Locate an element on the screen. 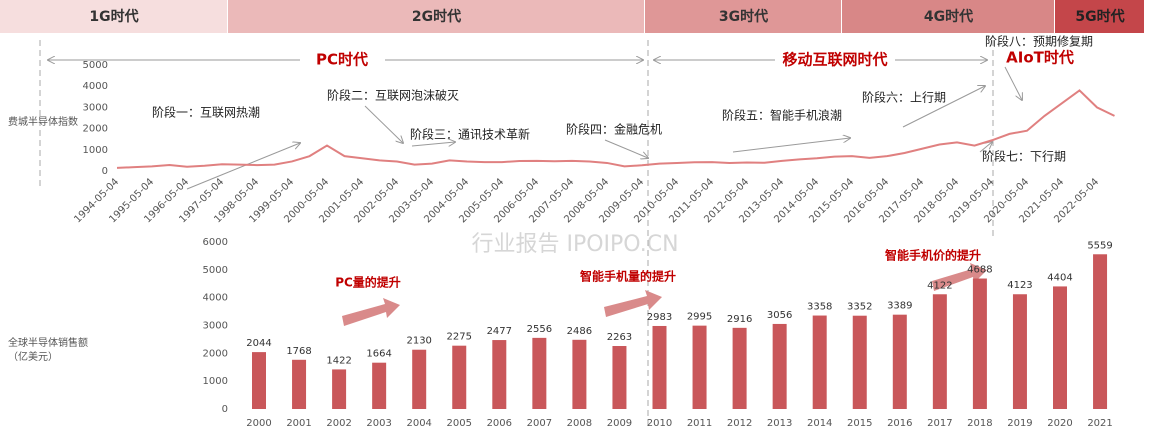  value-label: 3352 is located at coordinates (859, 307).